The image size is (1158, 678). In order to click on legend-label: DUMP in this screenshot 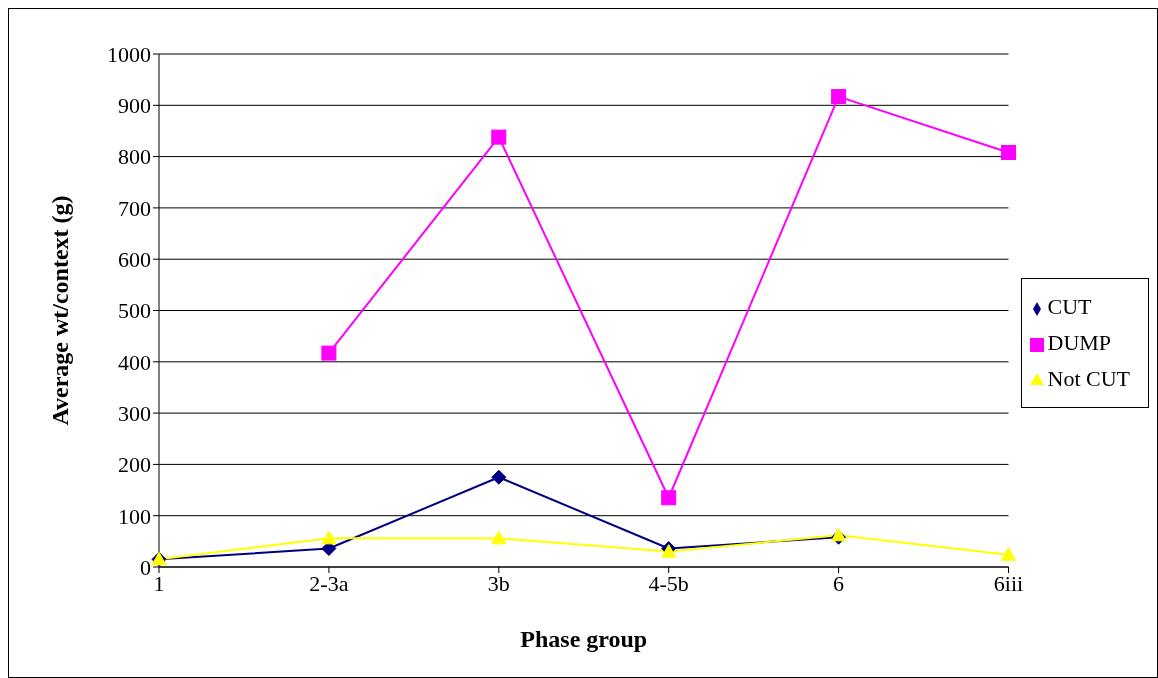, I will do `click(1079, 342)`.